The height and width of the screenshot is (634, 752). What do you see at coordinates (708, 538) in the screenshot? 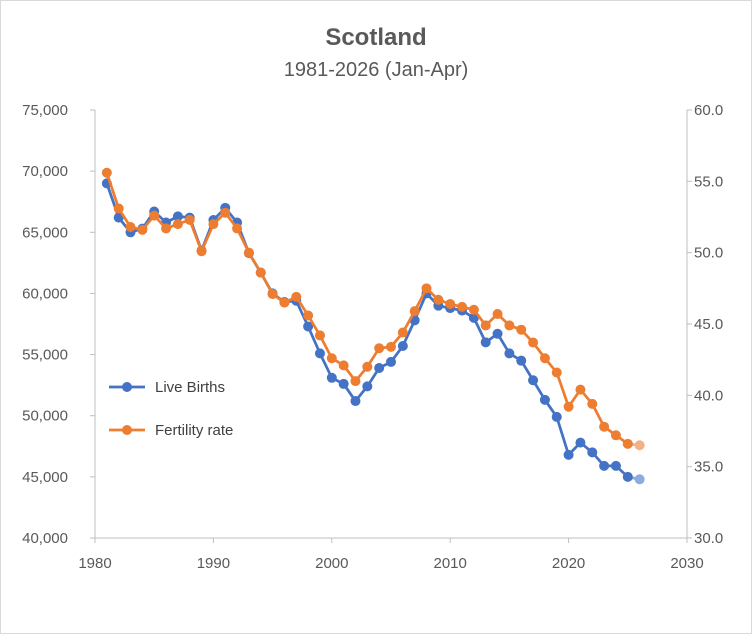
I see `y-right-tick-label: 30.0` at bounding box center [708, 538].